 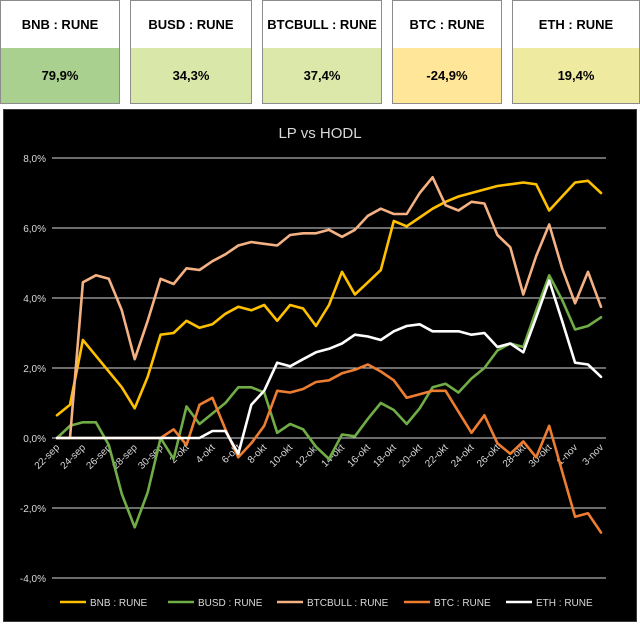 What do you see at coordinates (119, 603) in the screenshot?
I see `legend-label: BNB : RUNE` at bounding box center [119, 603].